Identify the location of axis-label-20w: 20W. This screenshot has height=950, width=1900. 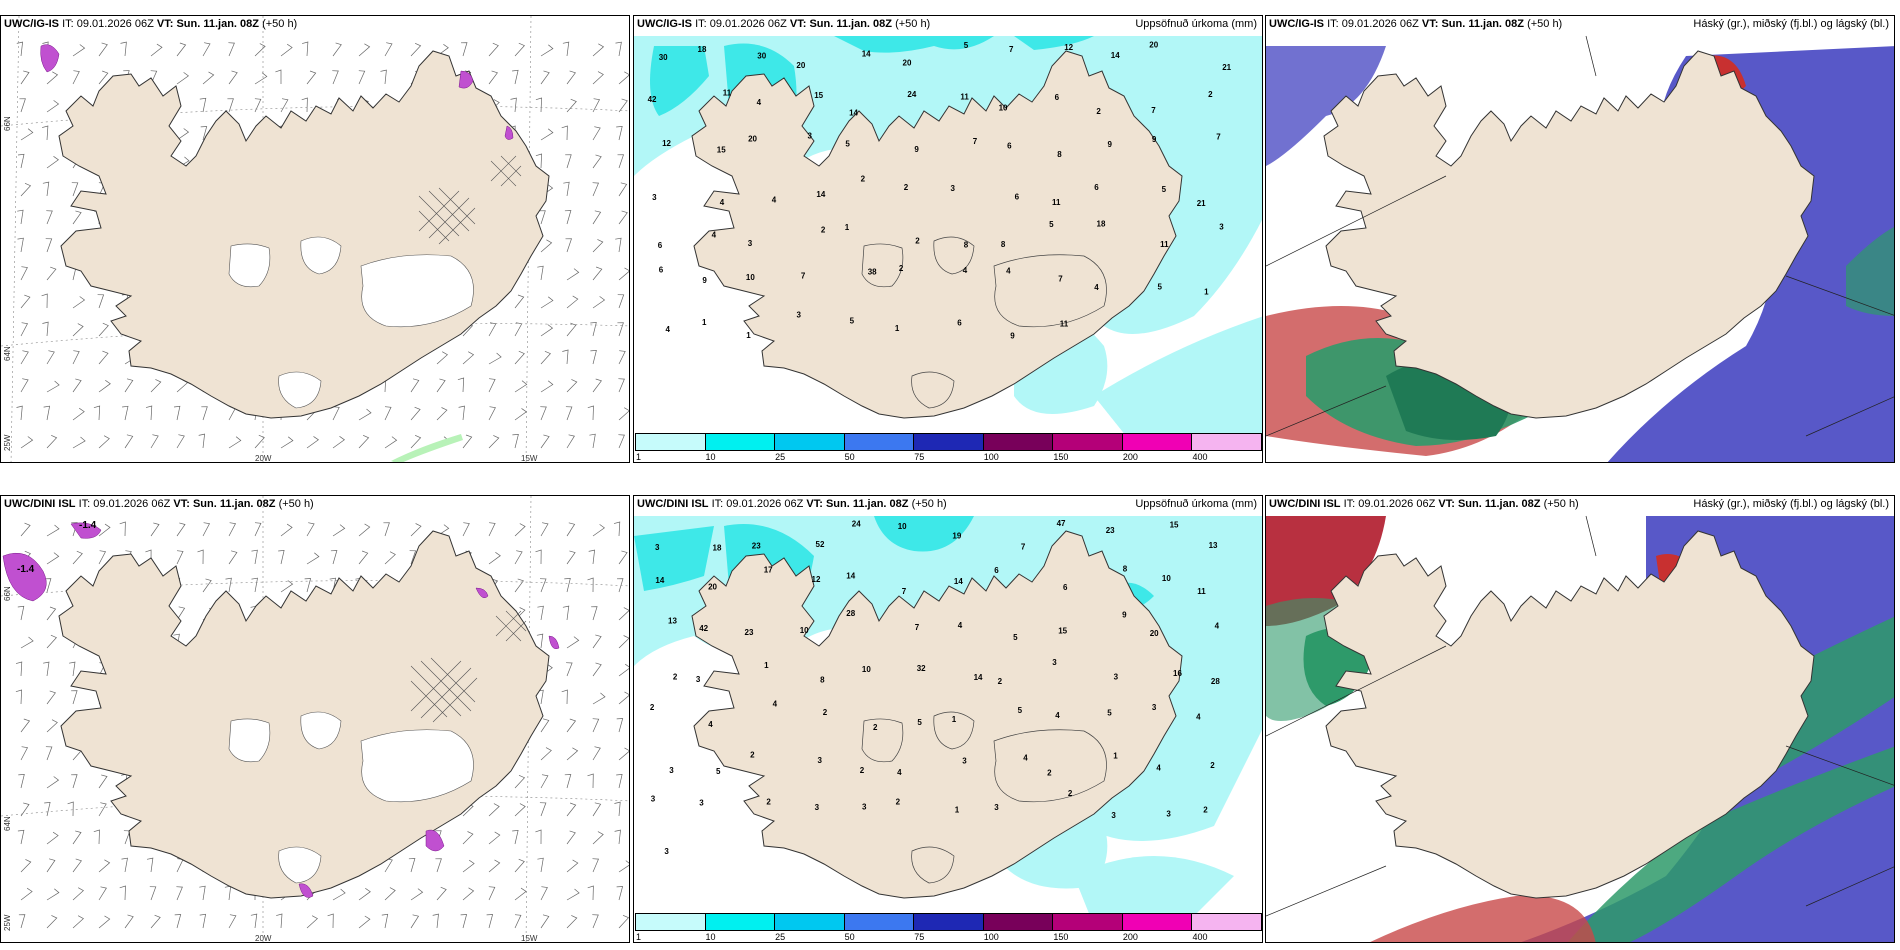
(263, 458).